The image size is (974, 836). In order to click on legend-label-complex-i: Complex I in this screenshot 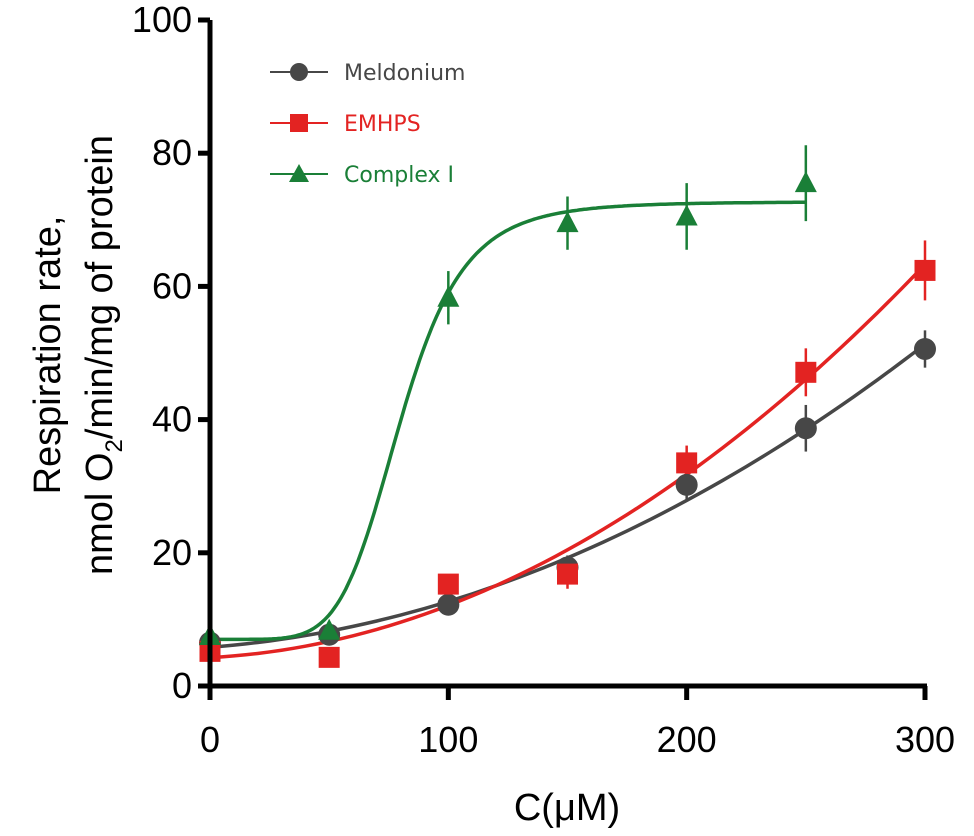, I will do `click(399, 175)`.